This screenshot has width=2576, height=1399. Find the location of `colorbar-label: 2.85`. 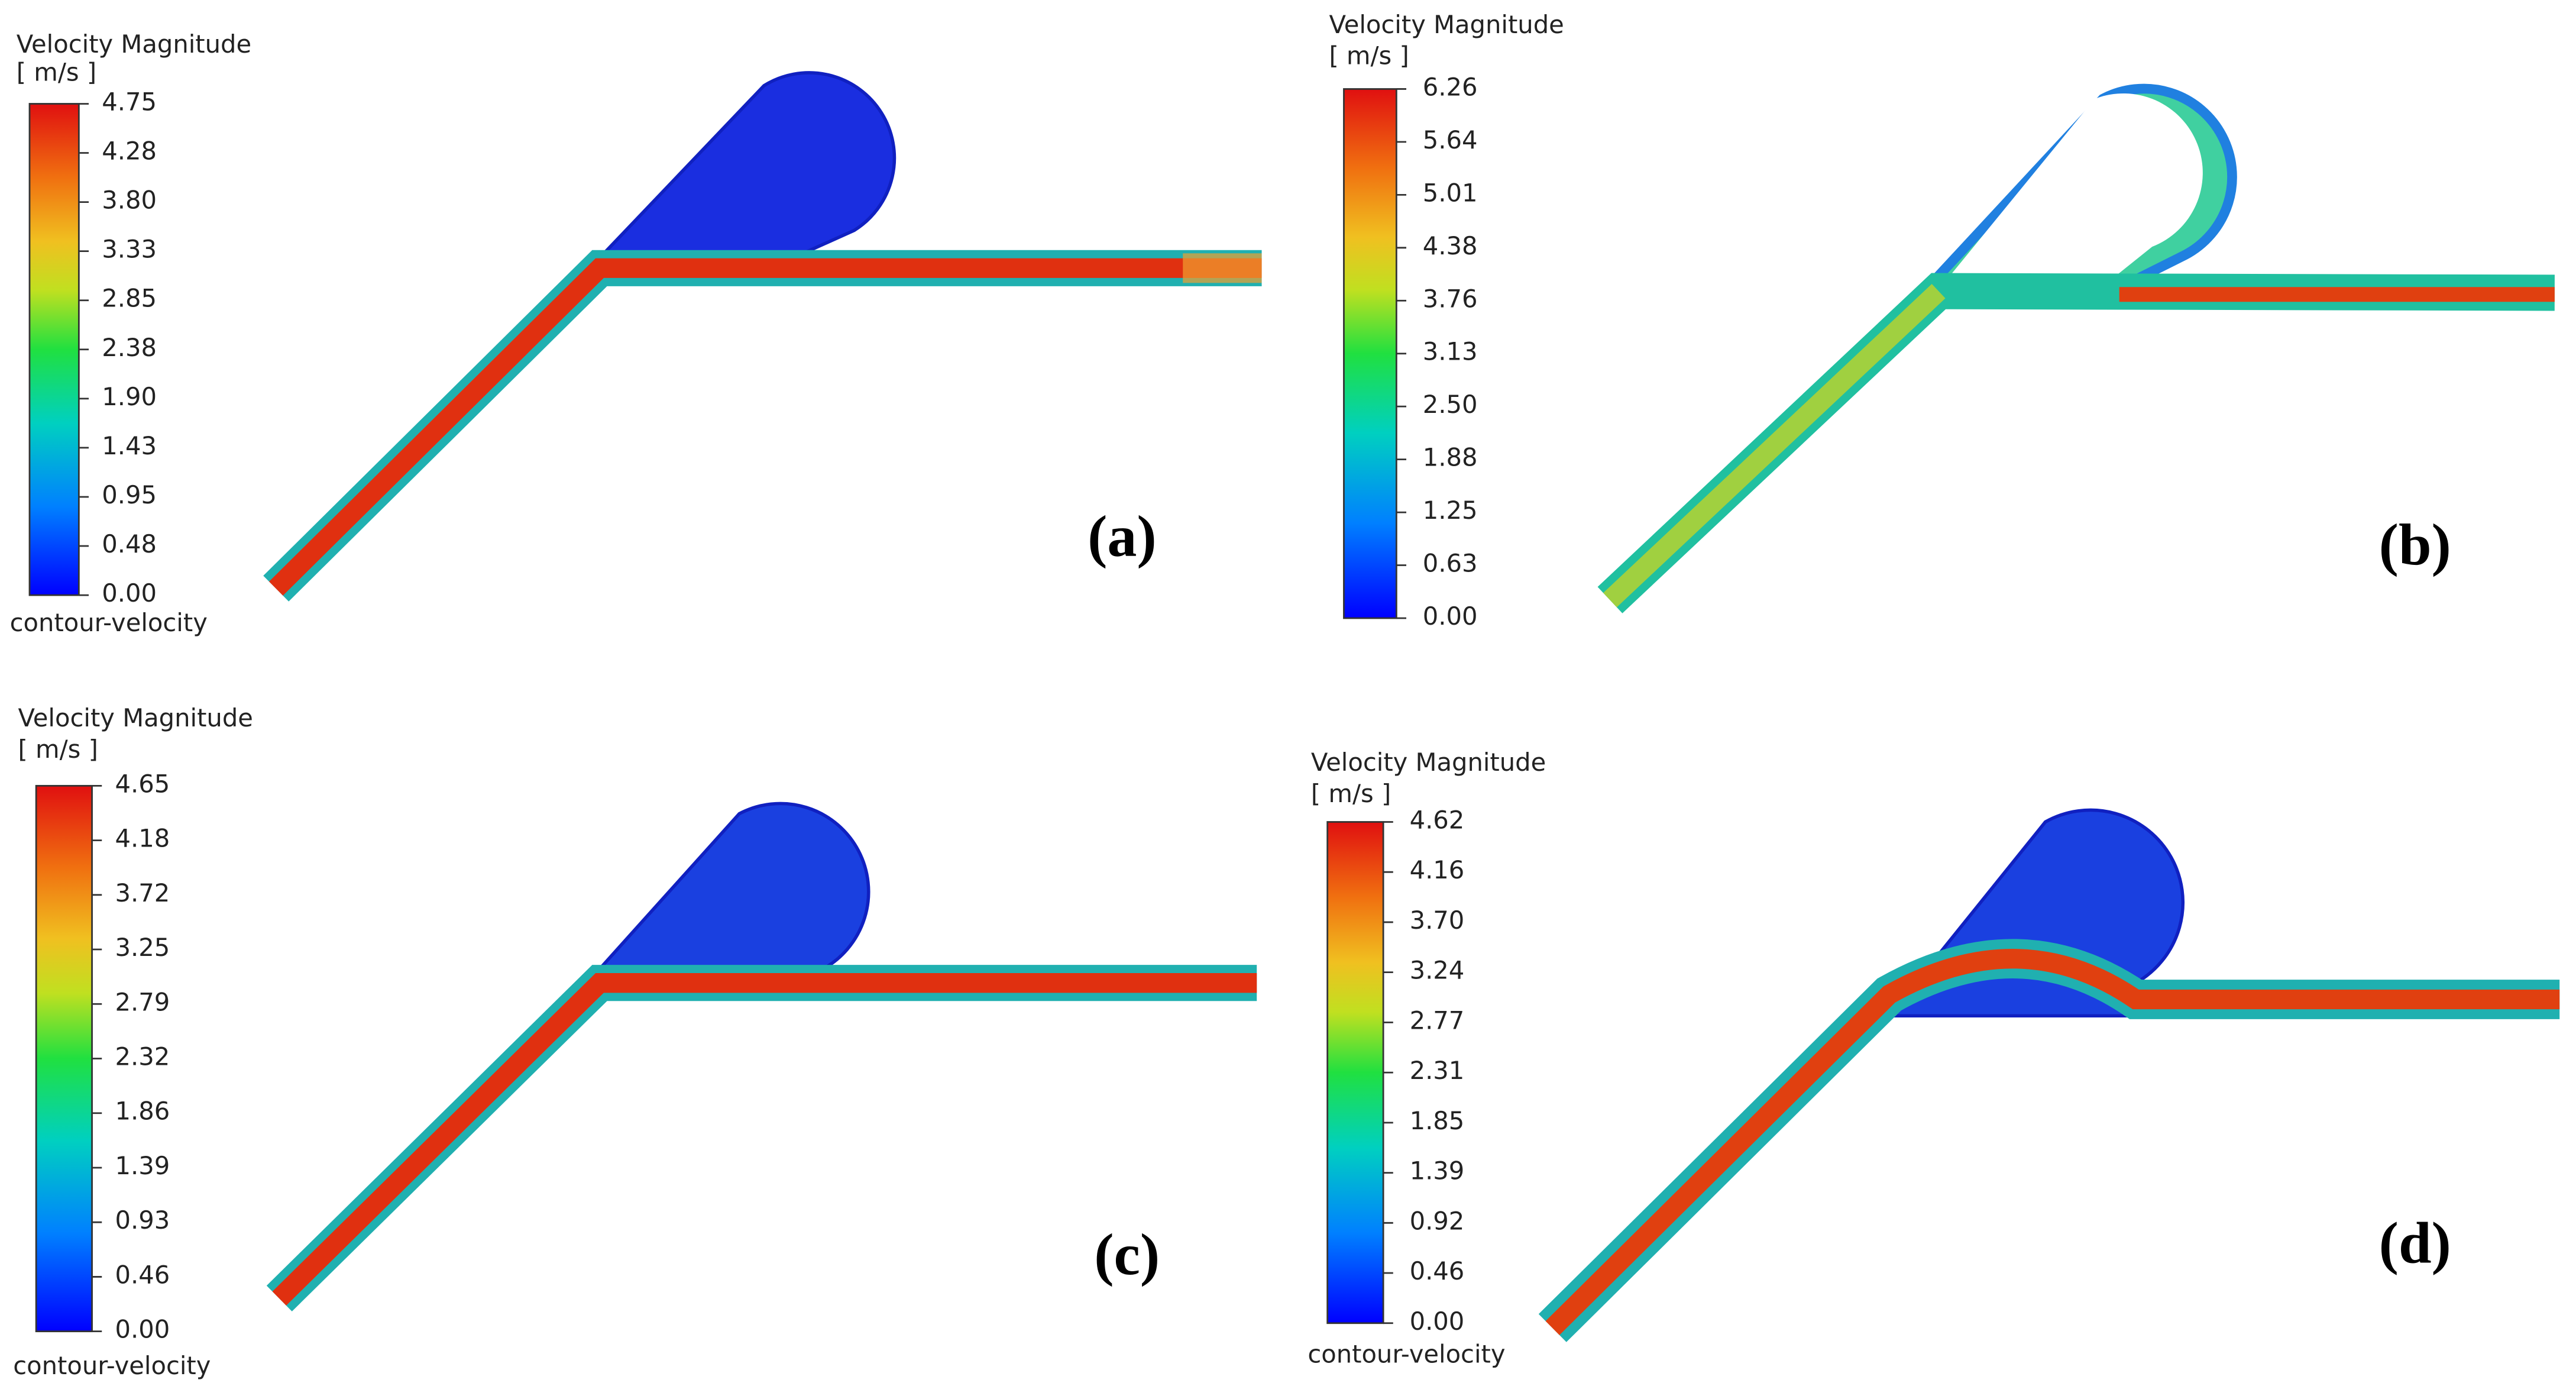

colorbar-label: 2.85 is located at coordinates (129, 298).